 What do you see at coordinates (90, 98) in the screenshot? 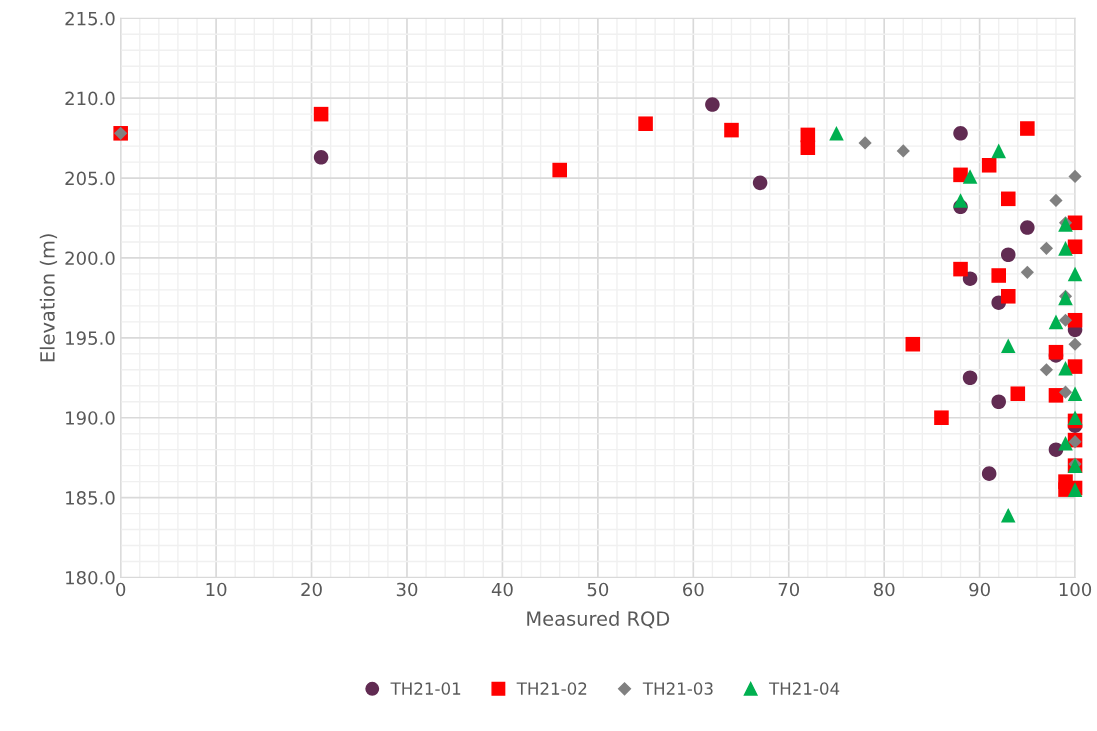
I see `y-tick-label: 210.0` at bounding box center [90, 98].